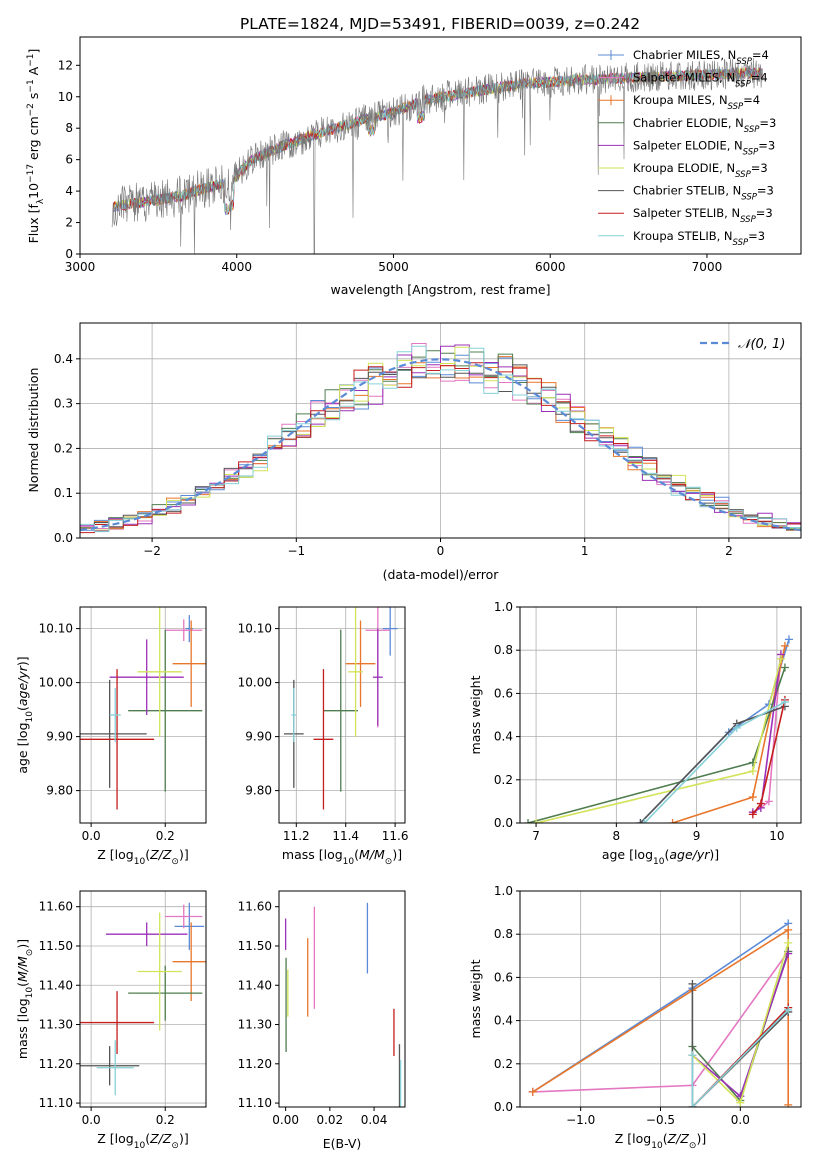  What do you see at coordinates (25, 999) in the screenshot?
I see `y-axis-label: mass [log10(M/M⊙)]` at bounding box center [25, 999].